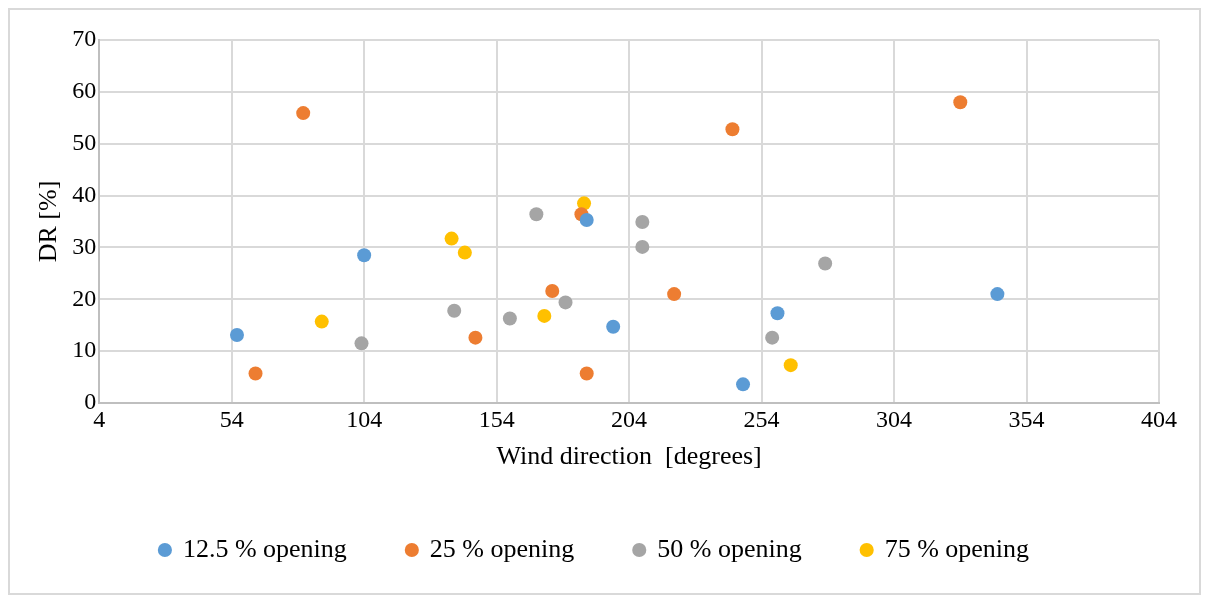 The height and width of the screenshot is (607, 1213). What do you see at coordinates (629, 418) in the screenshot?
I see `x-tick-label: 204` at bounding box center [629, 418].